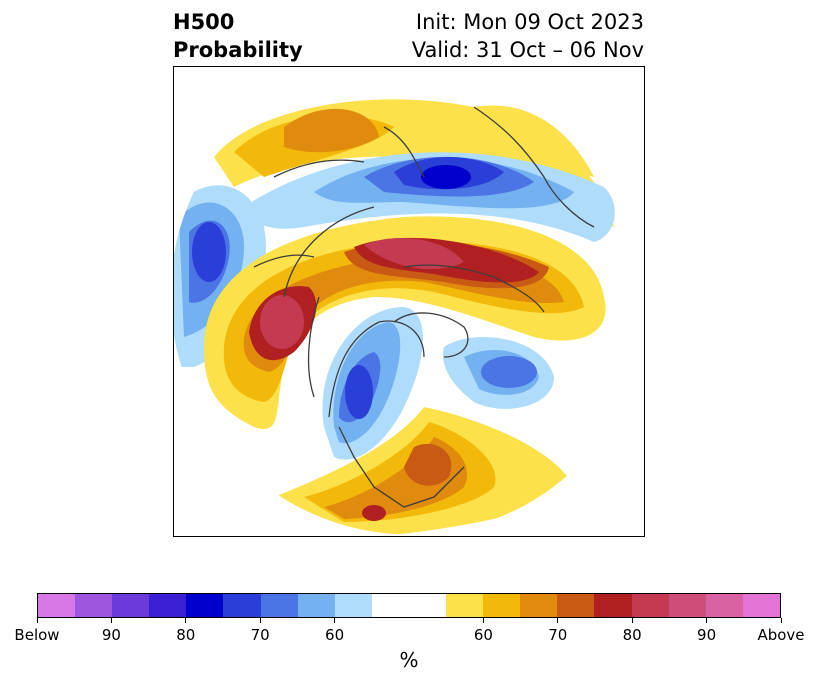 This screenshot has height=686, width=819. I want to click on colorbar-tick-label: Below, so click(37, 635).